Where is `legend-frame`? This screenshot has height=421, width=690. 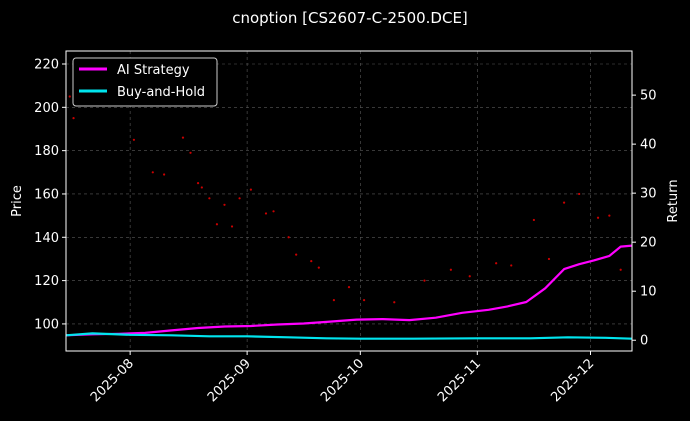
legend-frame is located at coordinates (145, 82).